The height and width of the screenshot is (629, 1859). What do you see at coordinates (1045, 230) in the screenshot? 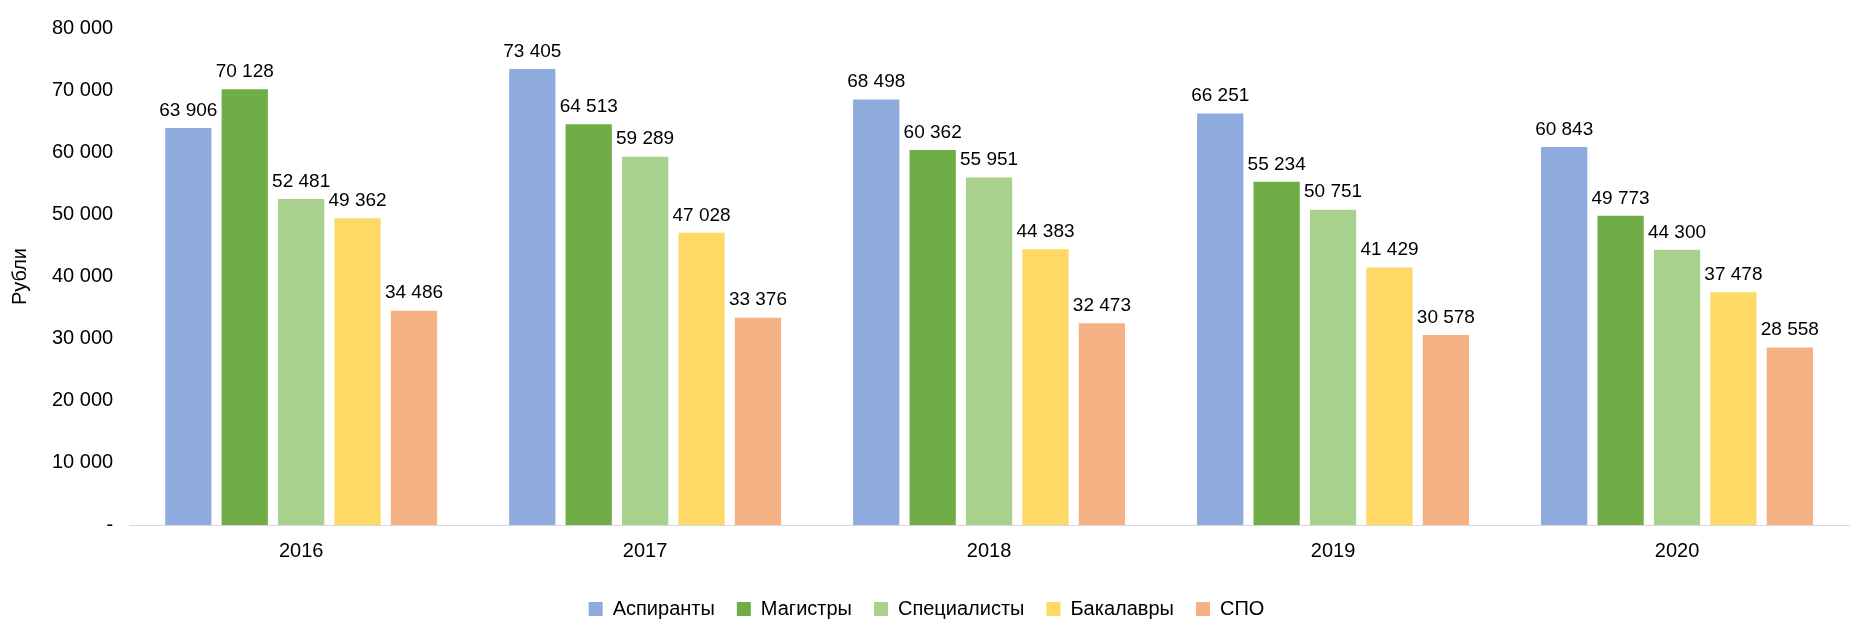
I see `data-label: 44 383` at bounding box center [1045, 230].